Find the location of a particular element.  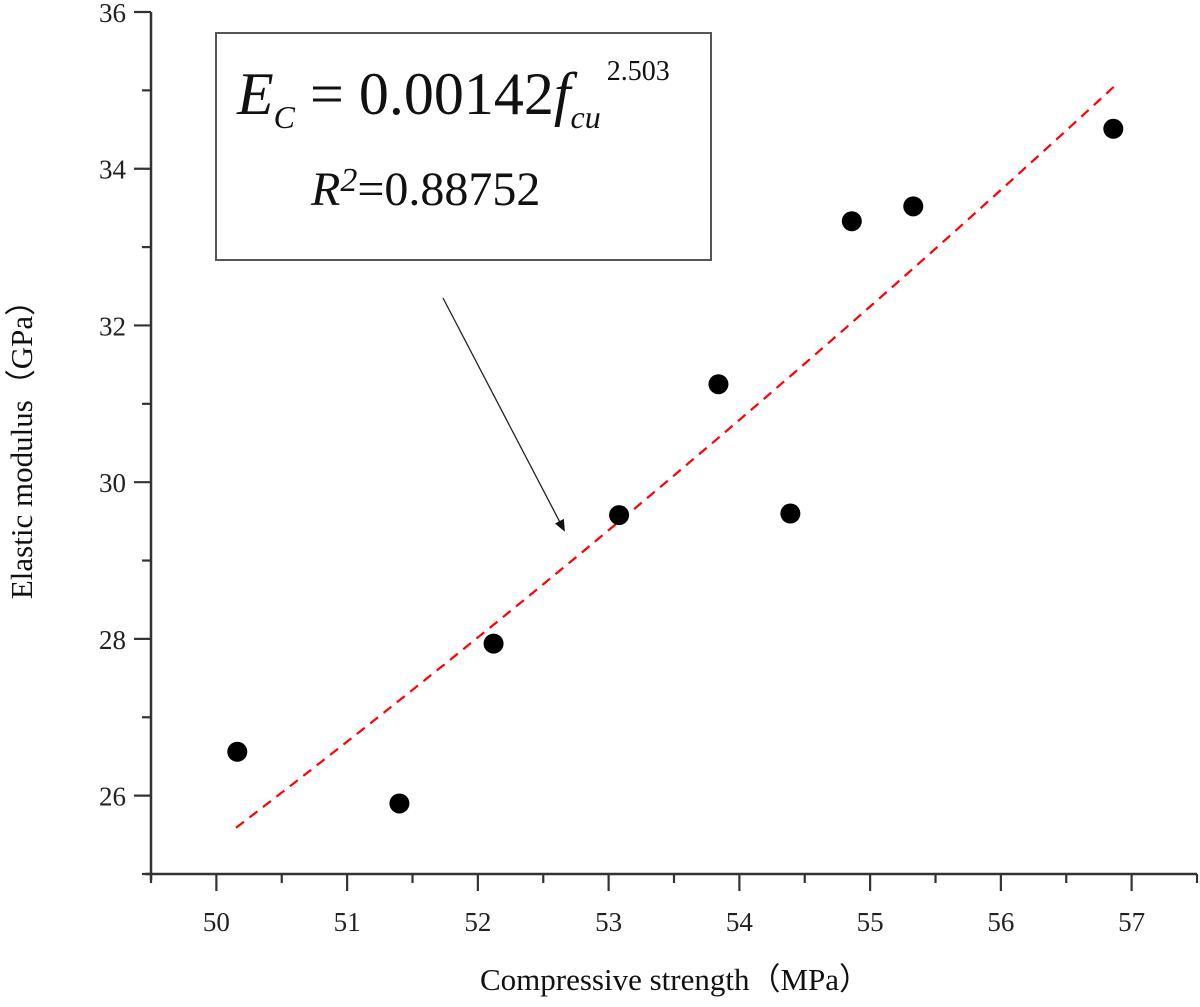

y-tick-labels: 26 28 30 32 34 36 is located at coordinates (113, 406).